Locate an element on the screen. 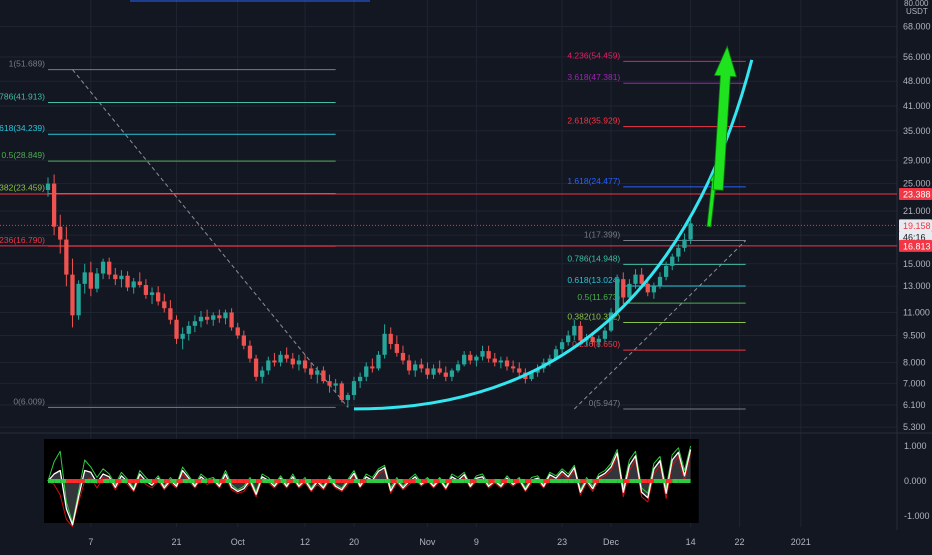 This screenshot has width=932, height=555. time-tick-label: 22 is located at coordinates (740, 542).